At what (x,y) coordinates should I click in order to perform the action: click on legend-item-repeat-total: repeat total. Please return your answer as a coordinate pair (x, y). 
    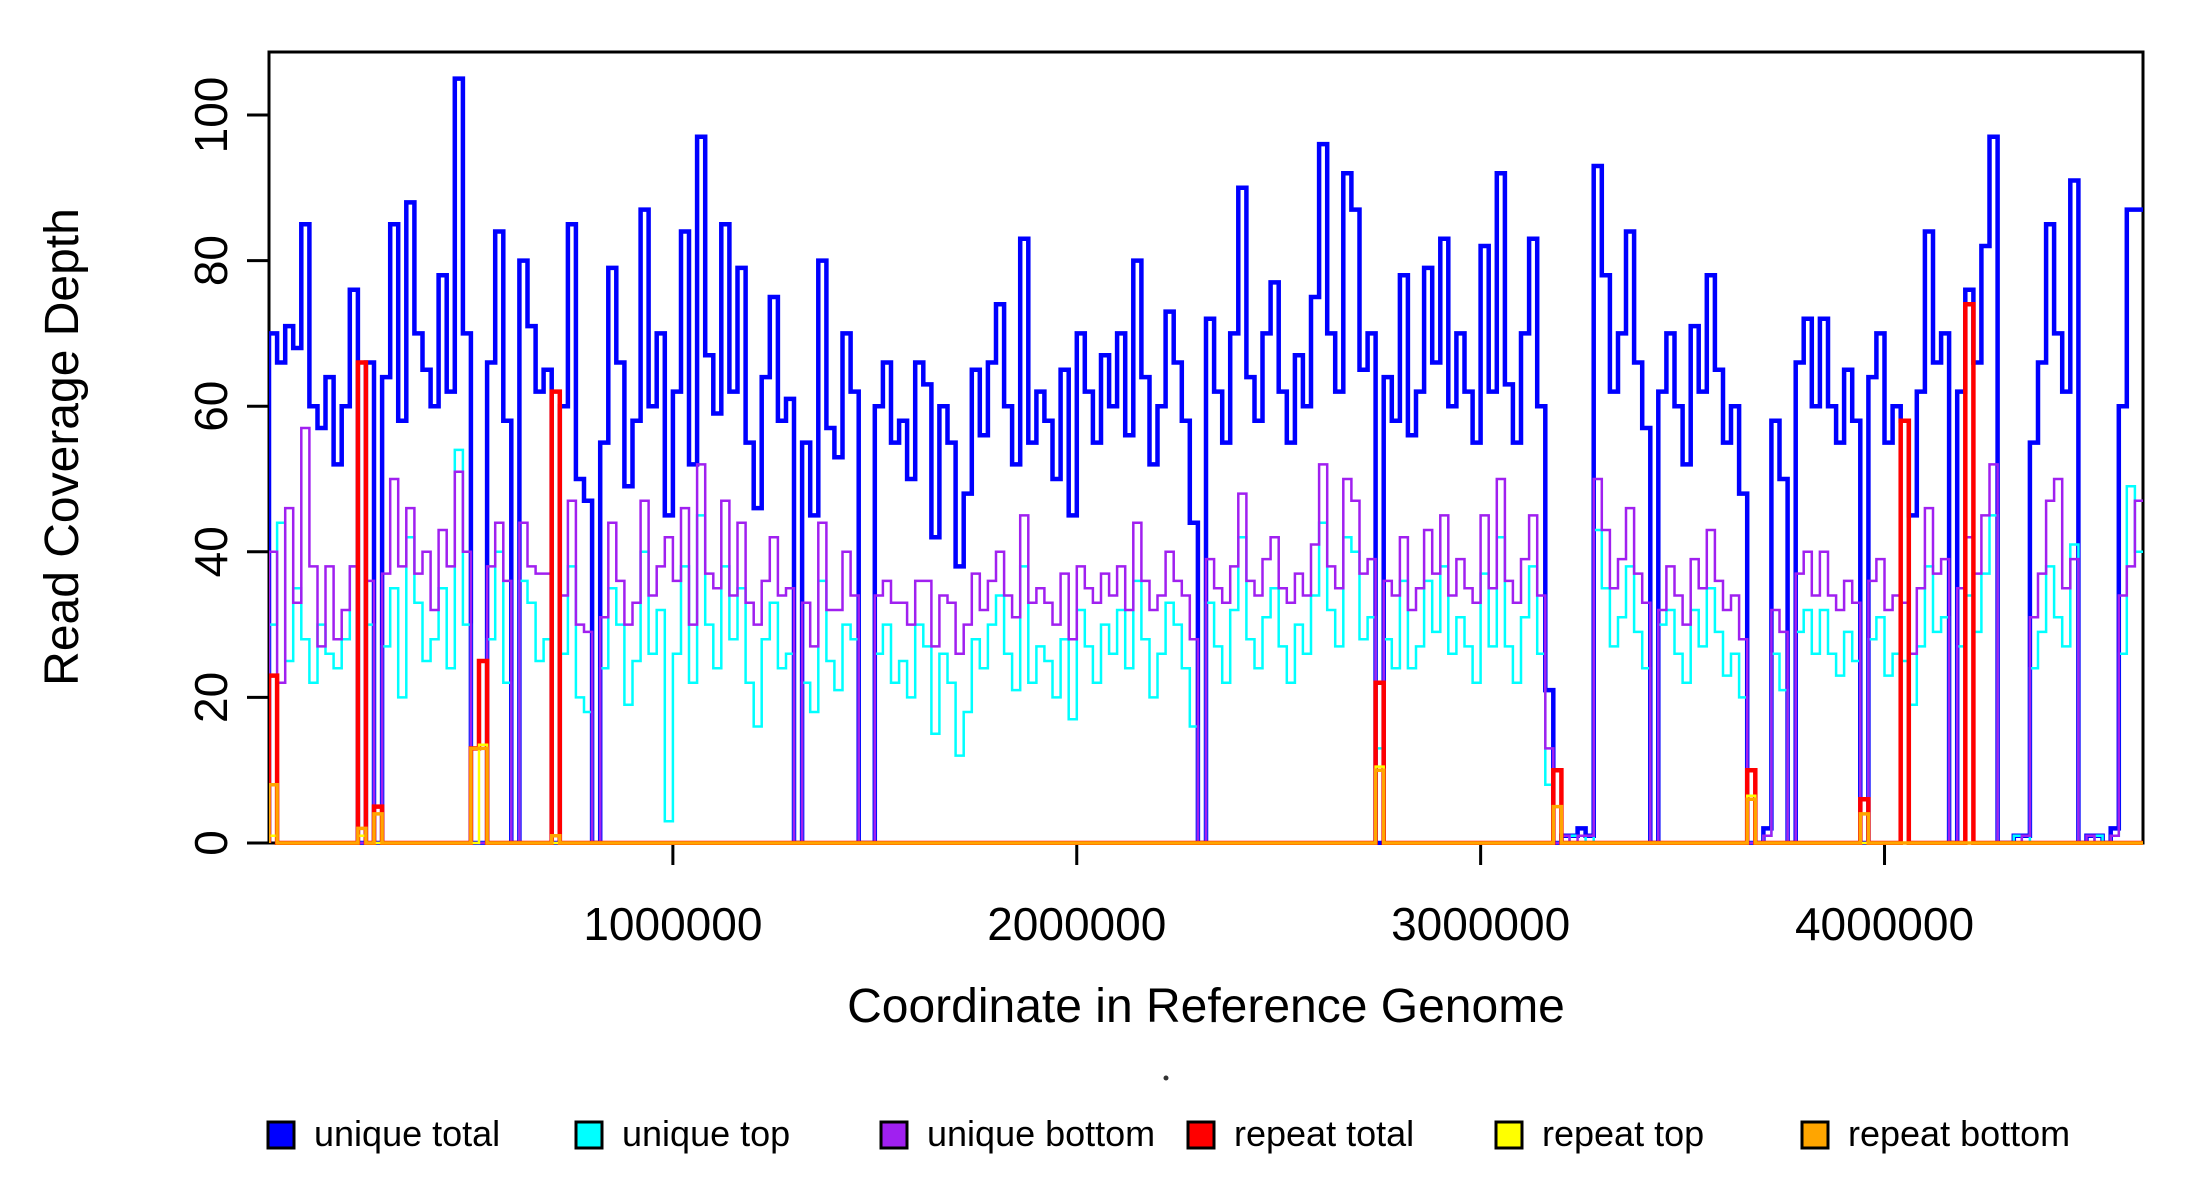
    Looking at the image, I should click on (1300, 1133).